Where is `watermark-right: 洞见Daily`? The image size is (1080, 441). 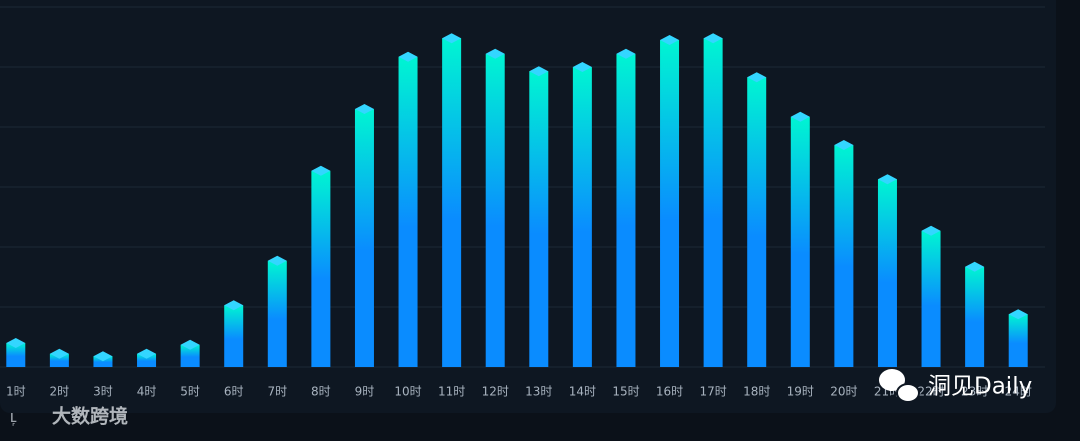
watermark-right: 洞见Daily is located at coordinates (955, 386).